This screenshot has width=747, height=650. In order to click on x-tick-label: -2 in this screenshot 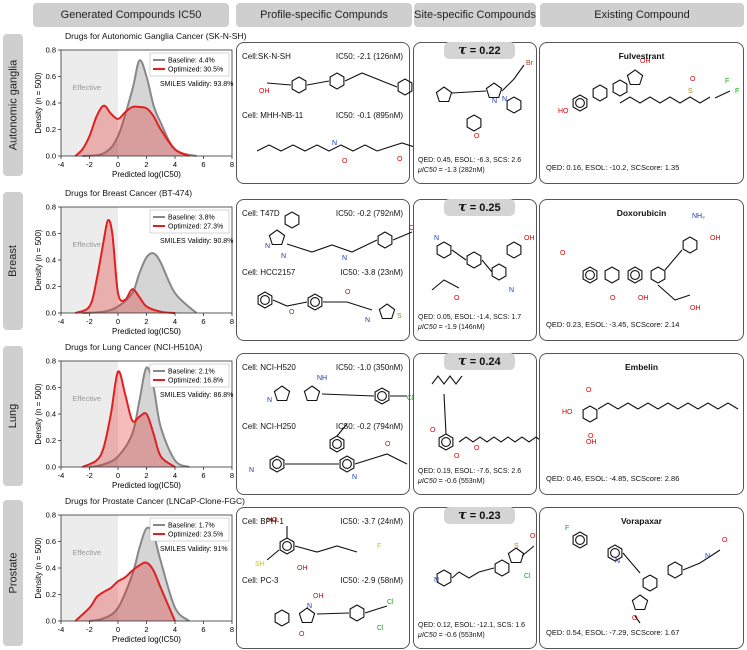, I will do `click(89, 164)`.